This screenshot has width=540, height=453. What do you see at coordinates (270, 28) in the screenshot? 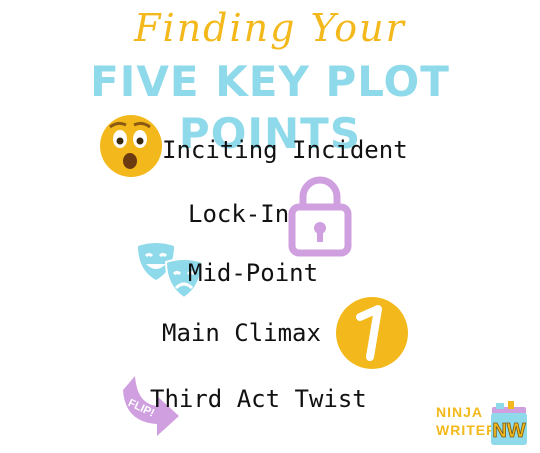
I see `script-subtitle: Finding Your` at bounding box center [270, 28].